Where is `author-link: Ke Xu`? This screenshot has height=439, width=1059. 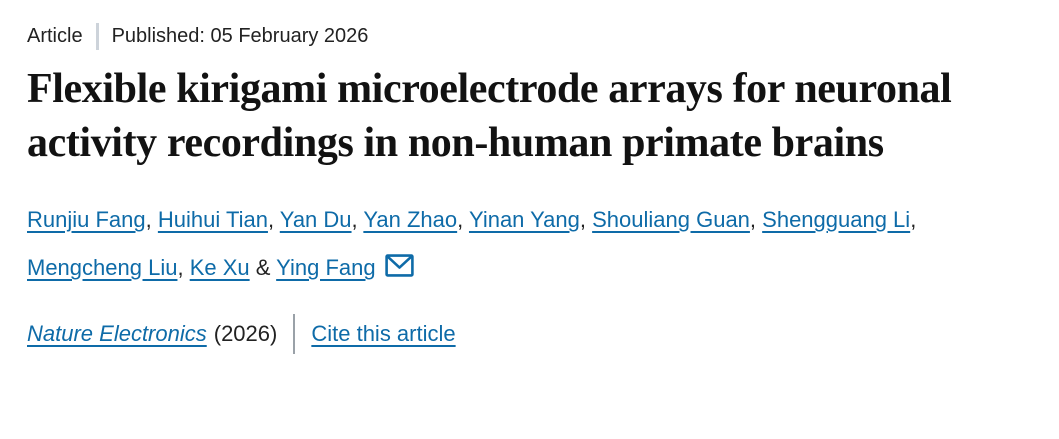 author-link: Ke Xu is located at coordinates (219, 267).